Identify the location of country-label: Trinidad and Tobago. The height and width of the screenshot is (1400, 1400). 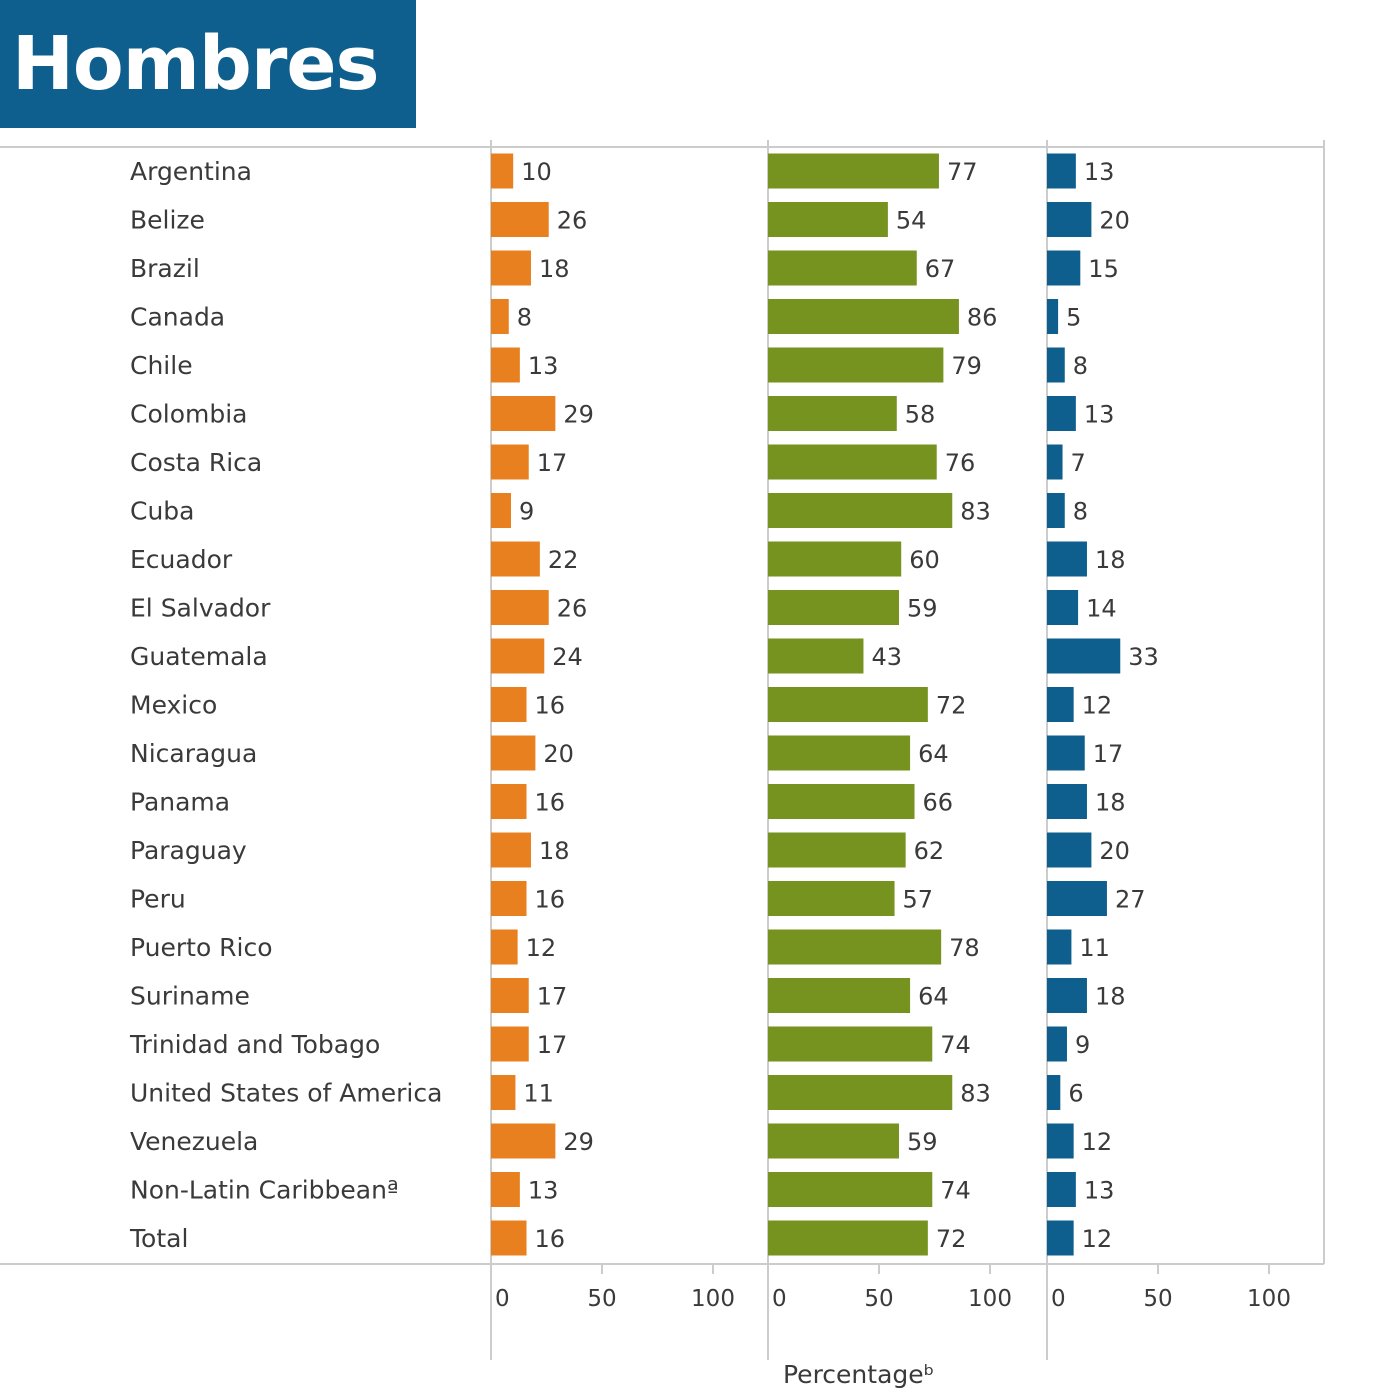
(254, 1044).